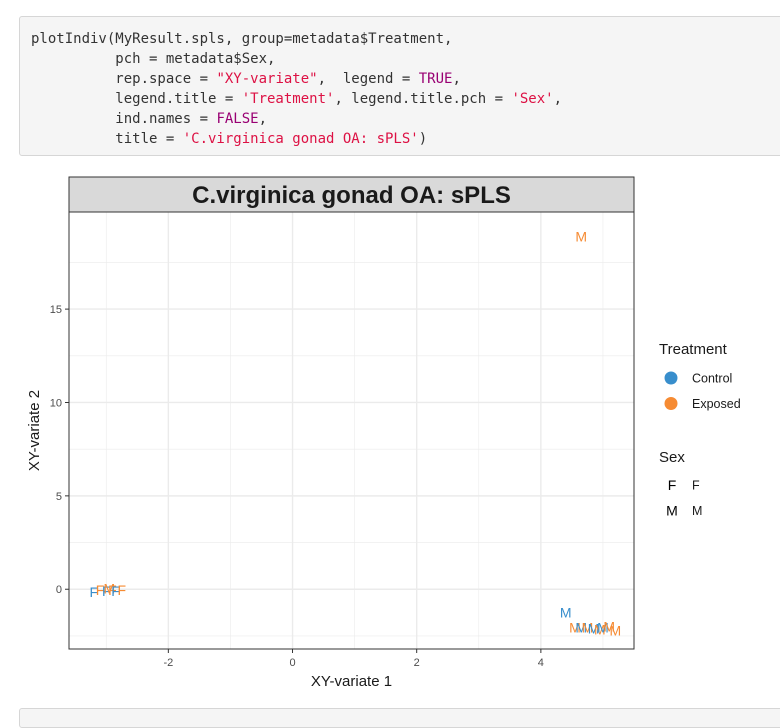 The image size is (780, 728). I want to click on y-tick-label: 10, so click(56, 403).